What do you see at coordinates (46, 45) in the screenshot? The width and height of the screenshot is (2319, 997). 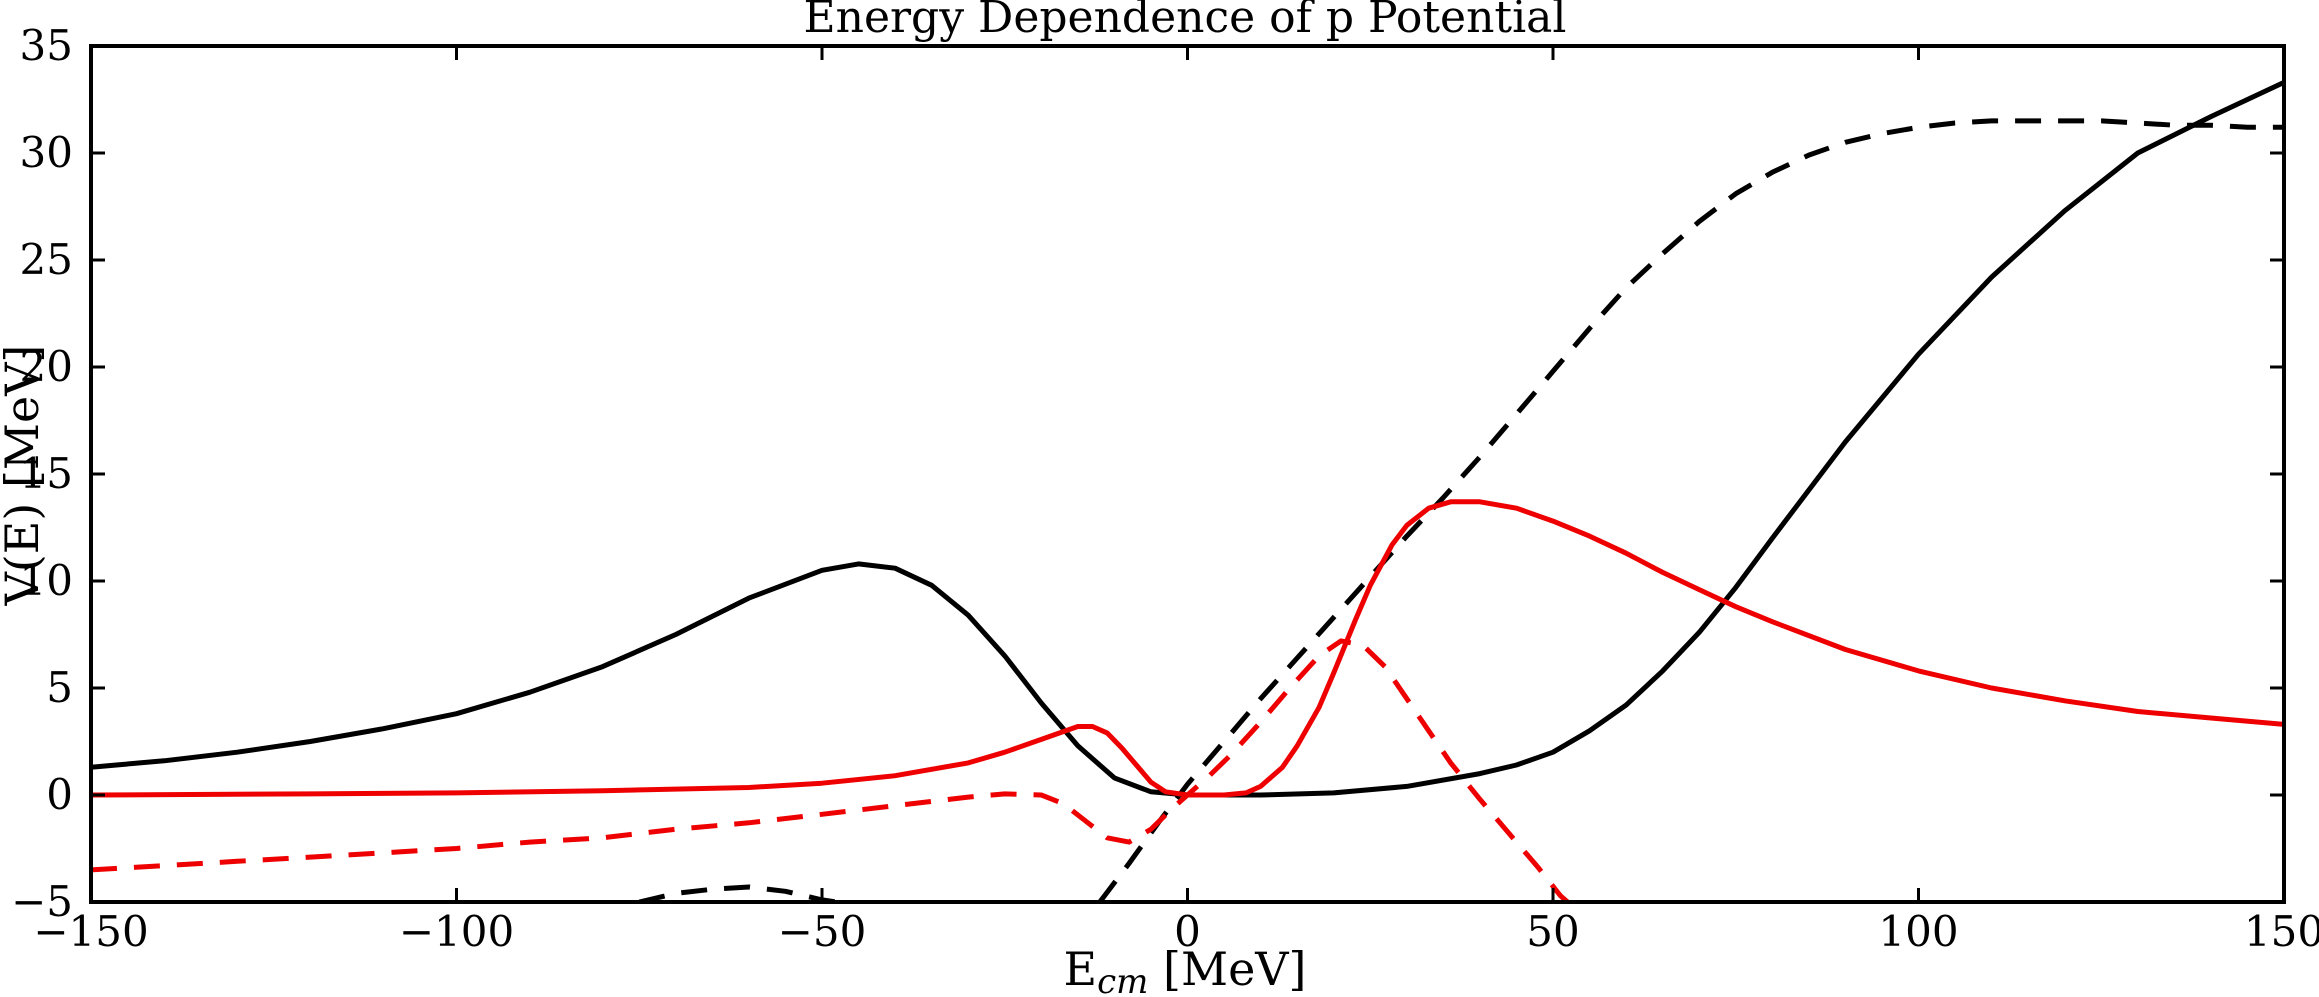 I see `y-tick-label: 35` at bounding box center [46, 45].